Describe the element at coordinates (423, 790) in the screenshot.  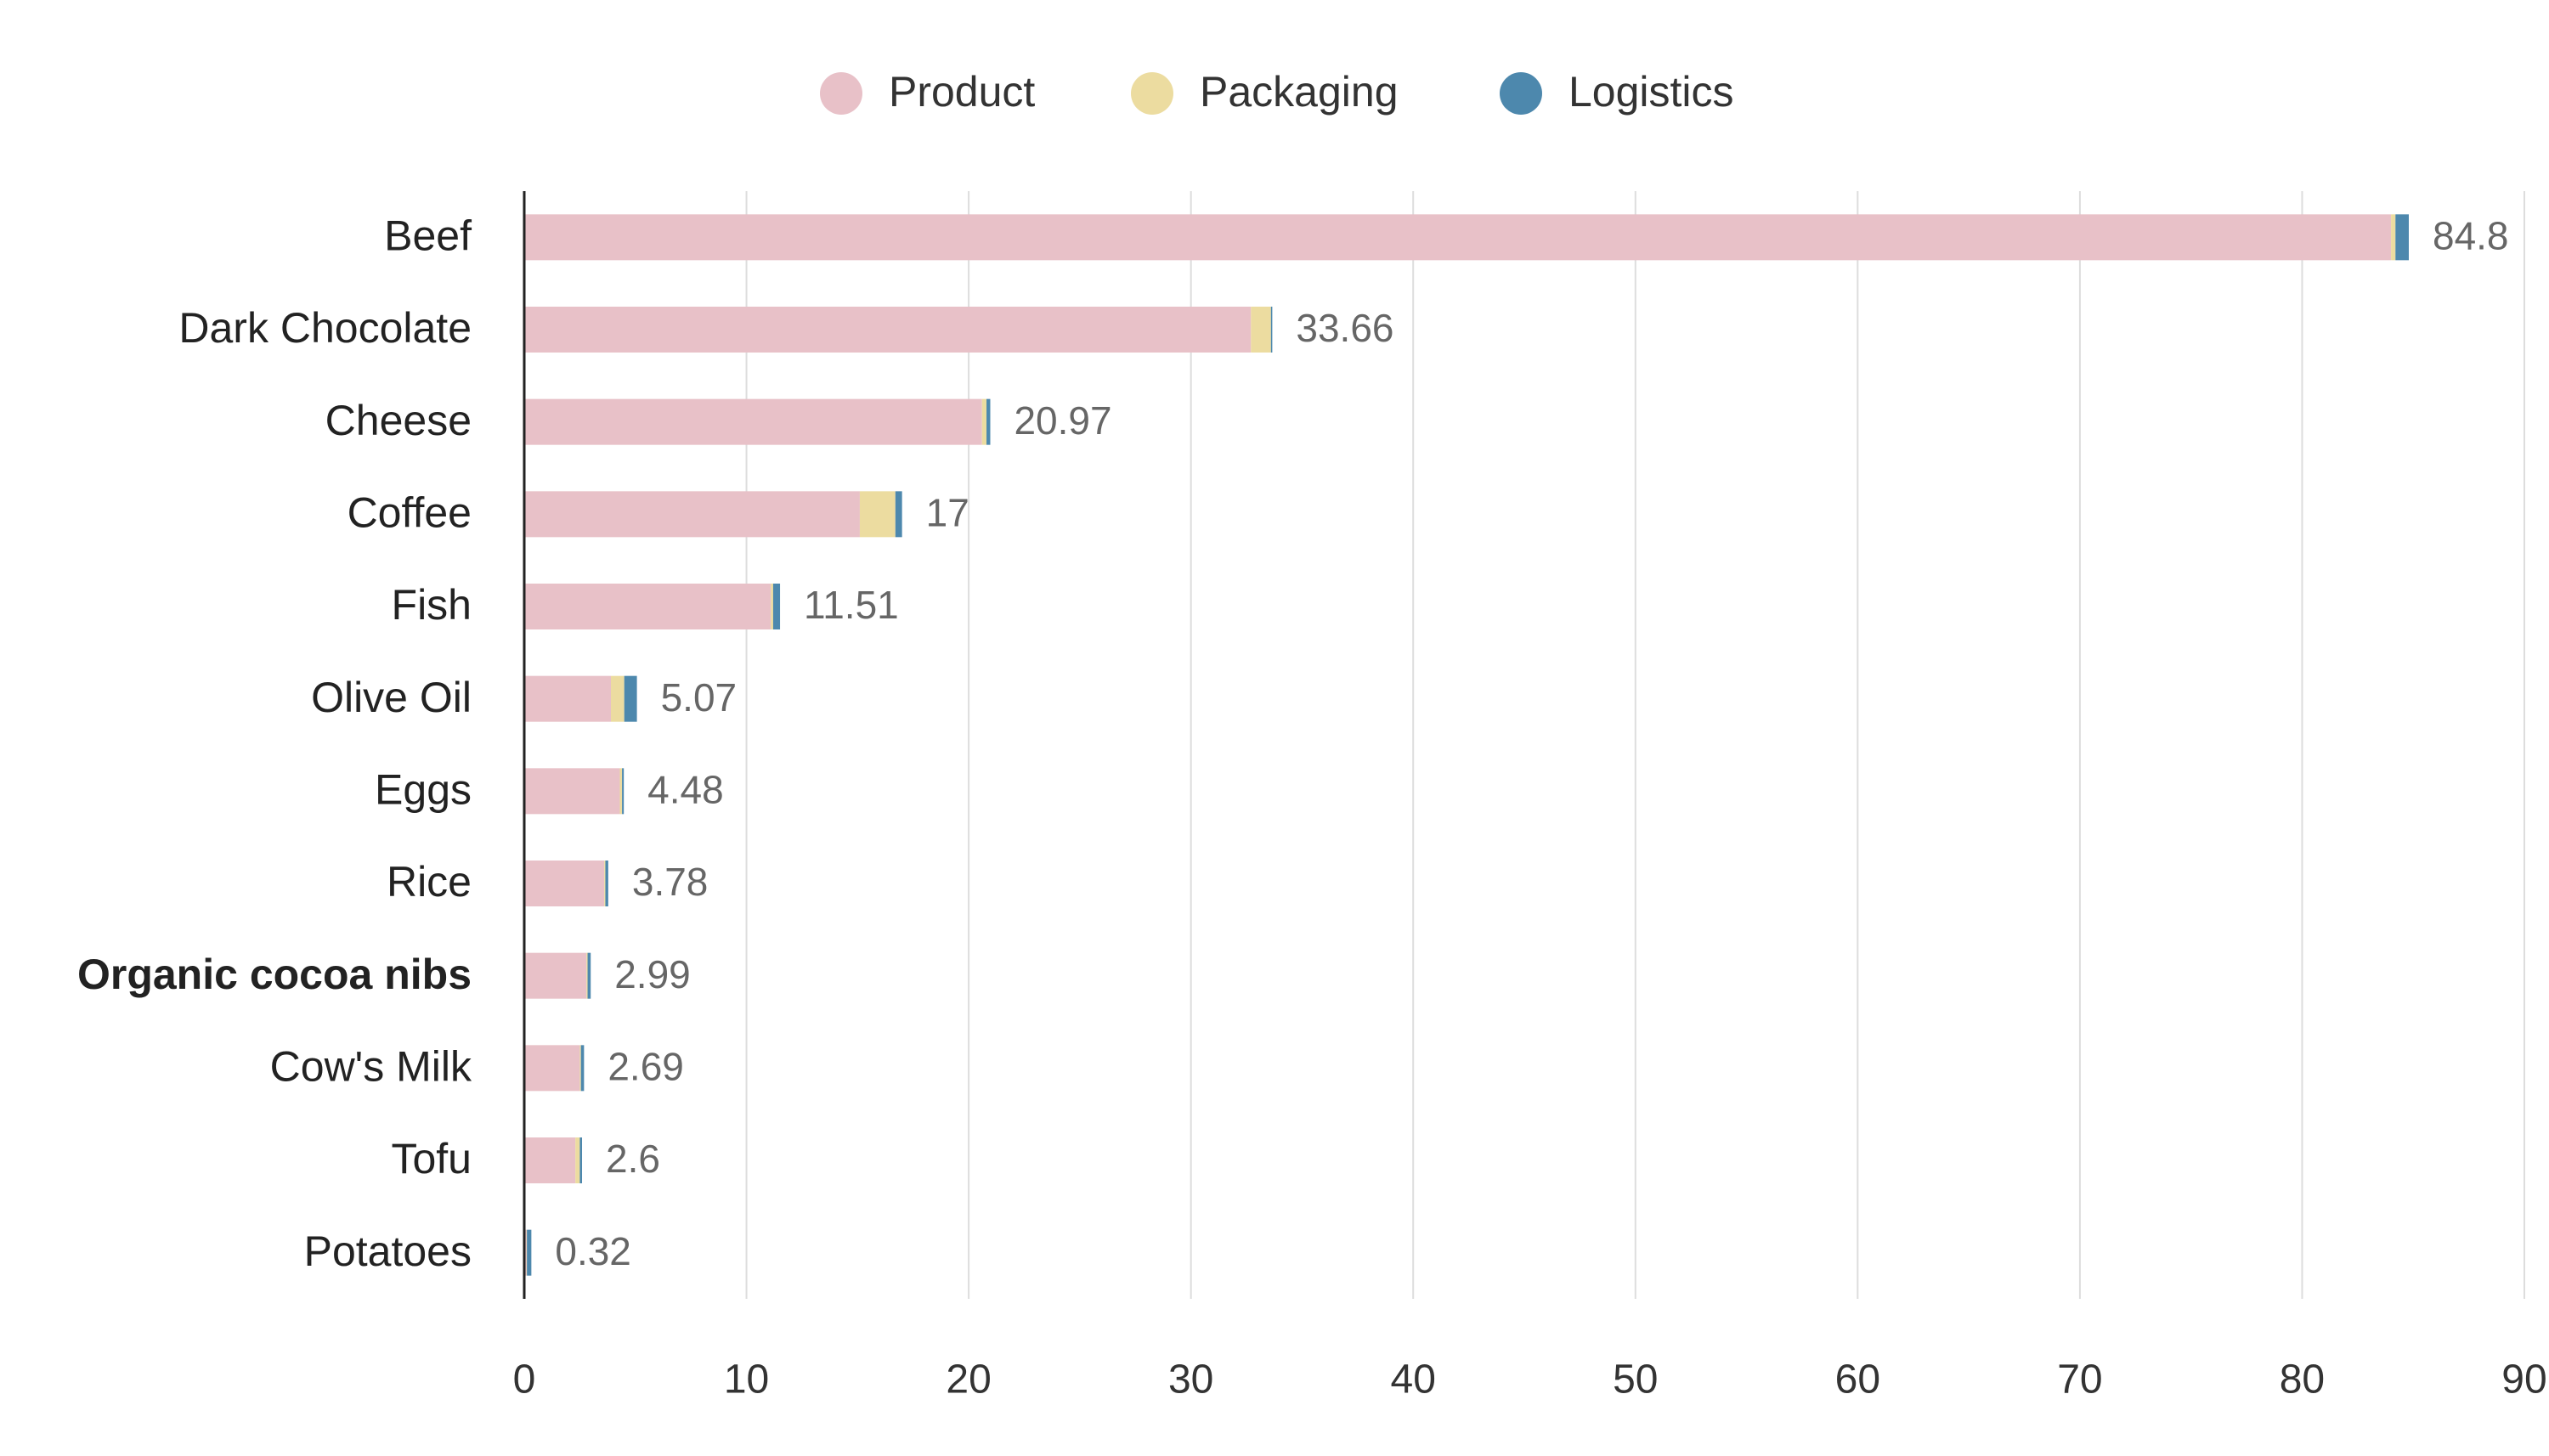
I see `y-tick-label: Eggs` at that location.